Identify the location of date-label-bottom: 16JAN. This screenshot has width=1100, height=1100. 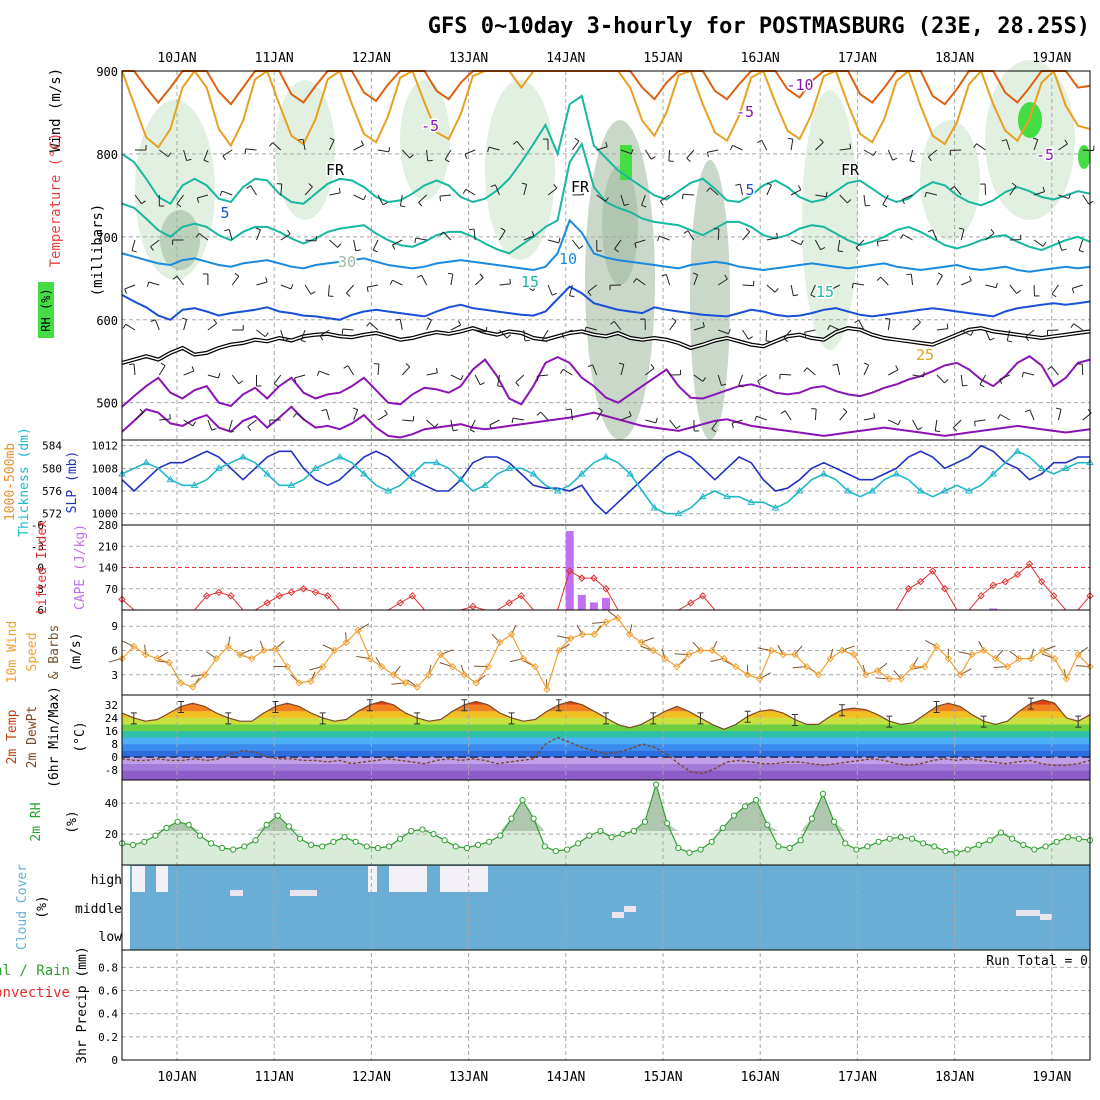
(760, 1077).